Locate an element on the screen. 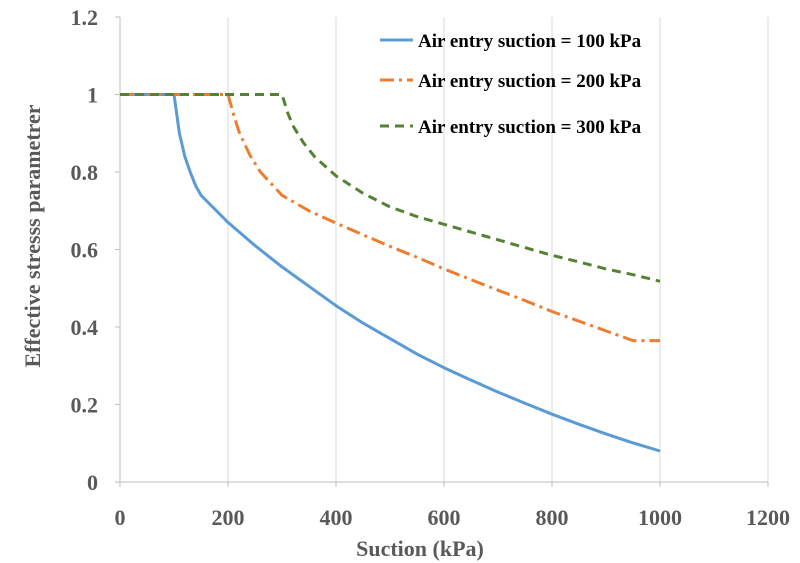  legend-label-3: Air entry suction = 300 kPa is located at coordinates (530, 127).